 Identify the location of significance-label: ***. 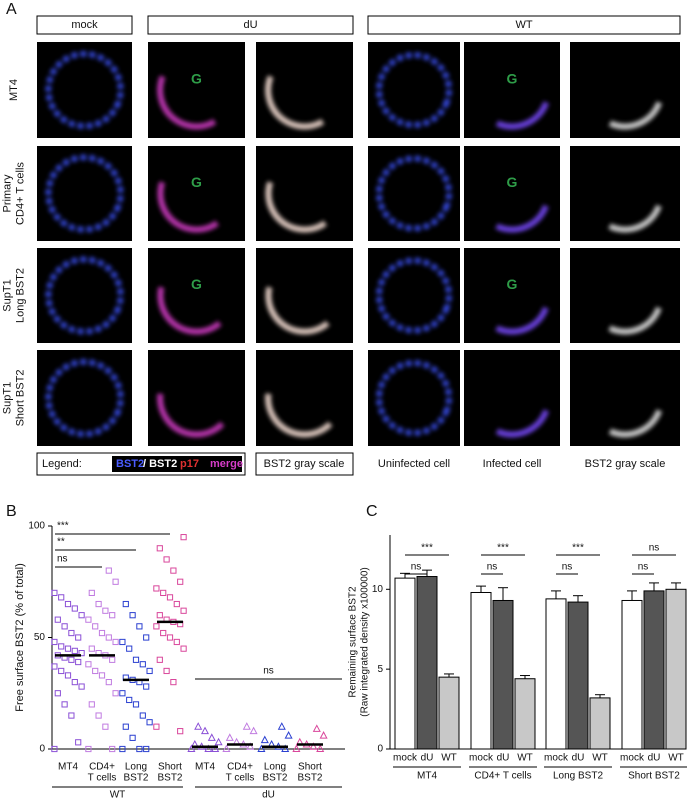
(63, 526).